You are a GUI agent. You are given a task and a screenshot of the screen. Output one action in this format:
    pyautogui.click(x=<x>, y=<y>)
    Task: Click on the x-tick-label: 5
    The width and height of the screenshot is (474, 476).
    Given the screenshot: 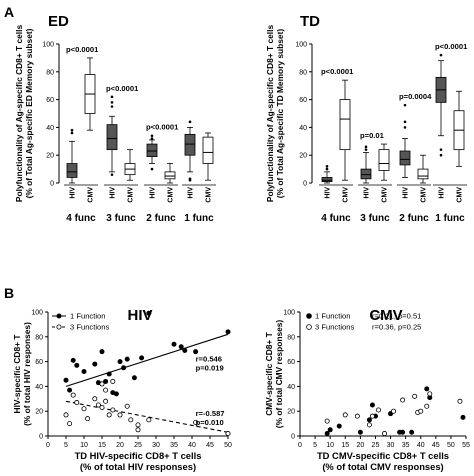 What is the action you would take?
    pyautogui.click(x=315, y=445)
    